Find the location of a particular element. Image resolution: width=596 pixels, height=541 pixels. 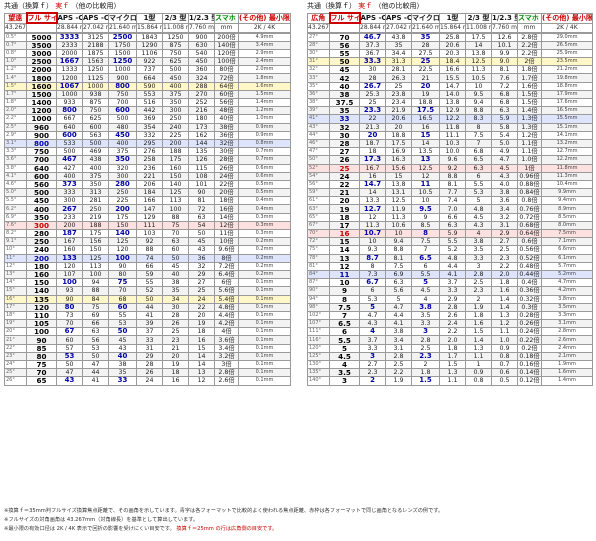

left-cell-phone: 2.6倍 is located at coordinates (226, 381).